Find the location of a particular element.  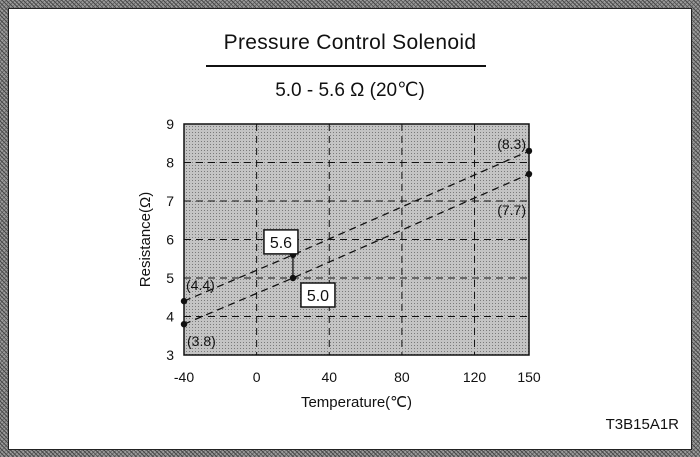

x-axis-label: Temperature(℃) is located at coordinates (356, 402).